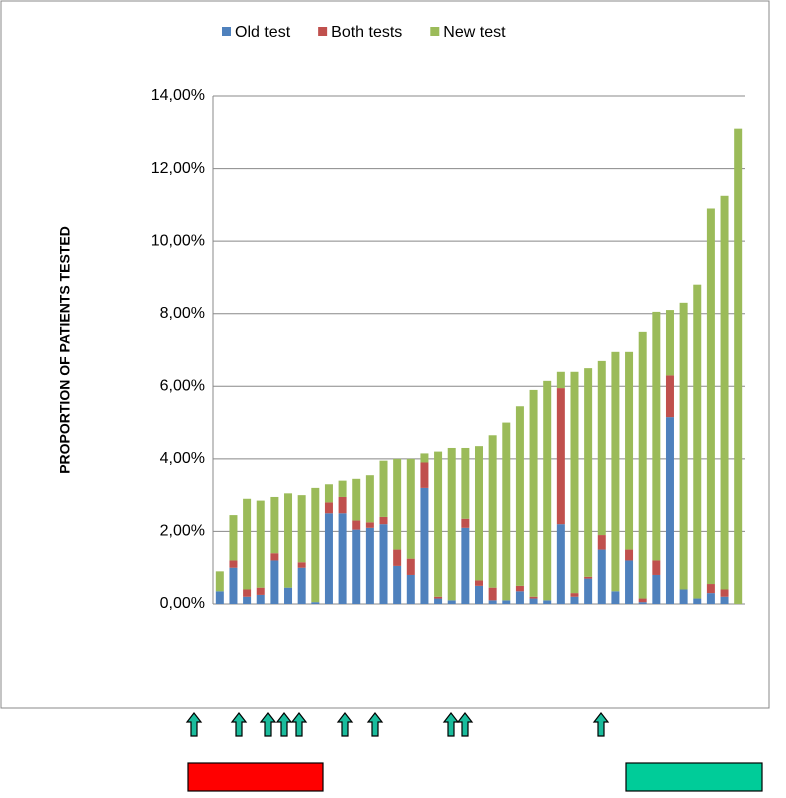 The height and width of the screenshot is (798, 786). What do you see at coordinates (182, 531) in the screenshot?
I see `y-tick-label: 2,00%` at bounding box center [182, 531].